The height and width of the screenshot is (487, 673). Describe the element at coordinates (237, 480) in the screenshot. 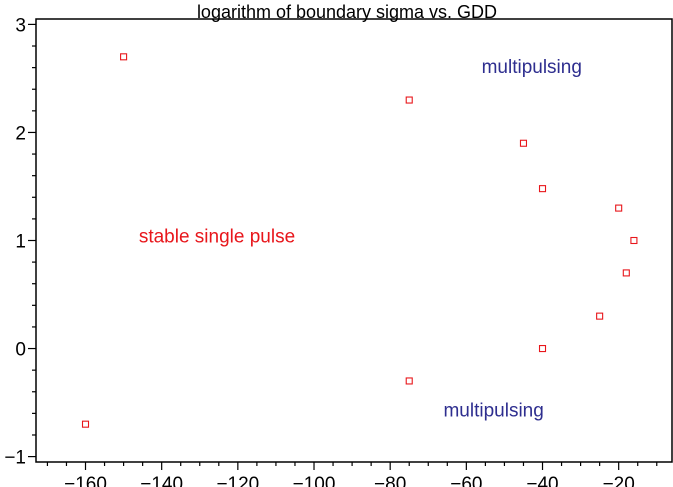

I see `x-tick-label: −120` at that location.